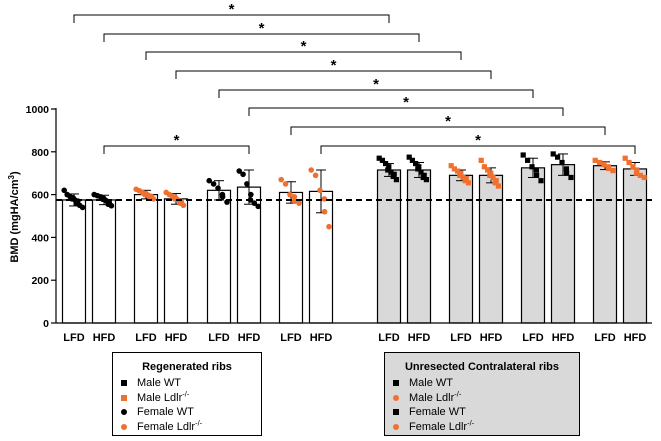 Image resolution: width=661 pixels, height=441 pixels. What do you see at coordinates (15, 220) in the screenshot?
I see `y-axis-label-text: BMD (mgHA/cm` at bounding box center [15, 220].